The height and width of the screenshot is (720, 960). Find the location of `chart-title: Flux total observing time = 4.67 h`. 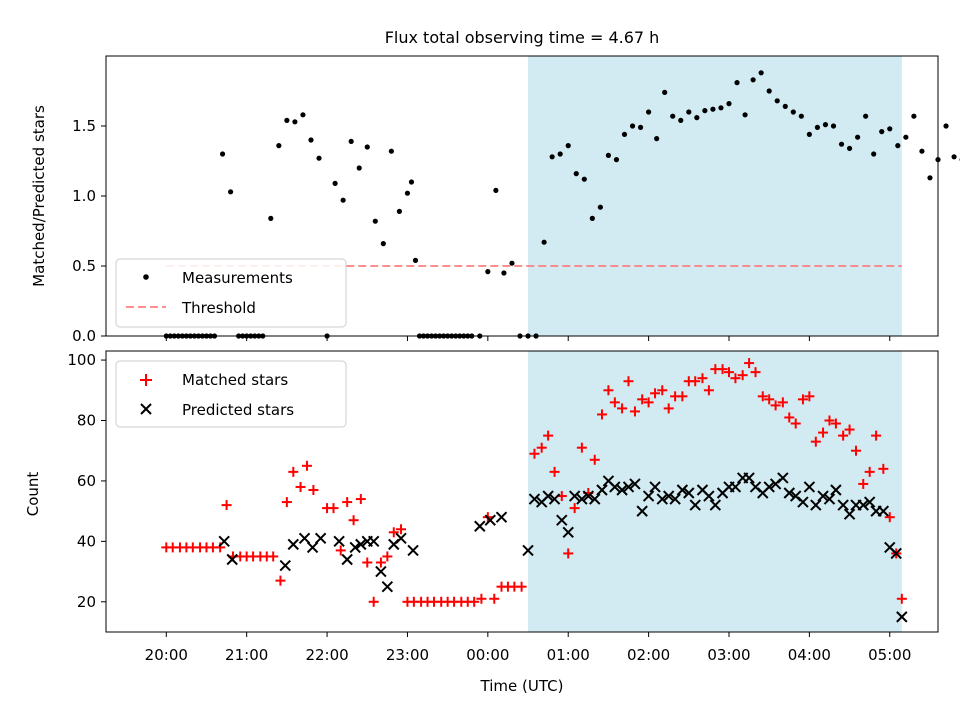

chart-title: Flux total observing time = 4.67 h is located at coordinates (522, 37).